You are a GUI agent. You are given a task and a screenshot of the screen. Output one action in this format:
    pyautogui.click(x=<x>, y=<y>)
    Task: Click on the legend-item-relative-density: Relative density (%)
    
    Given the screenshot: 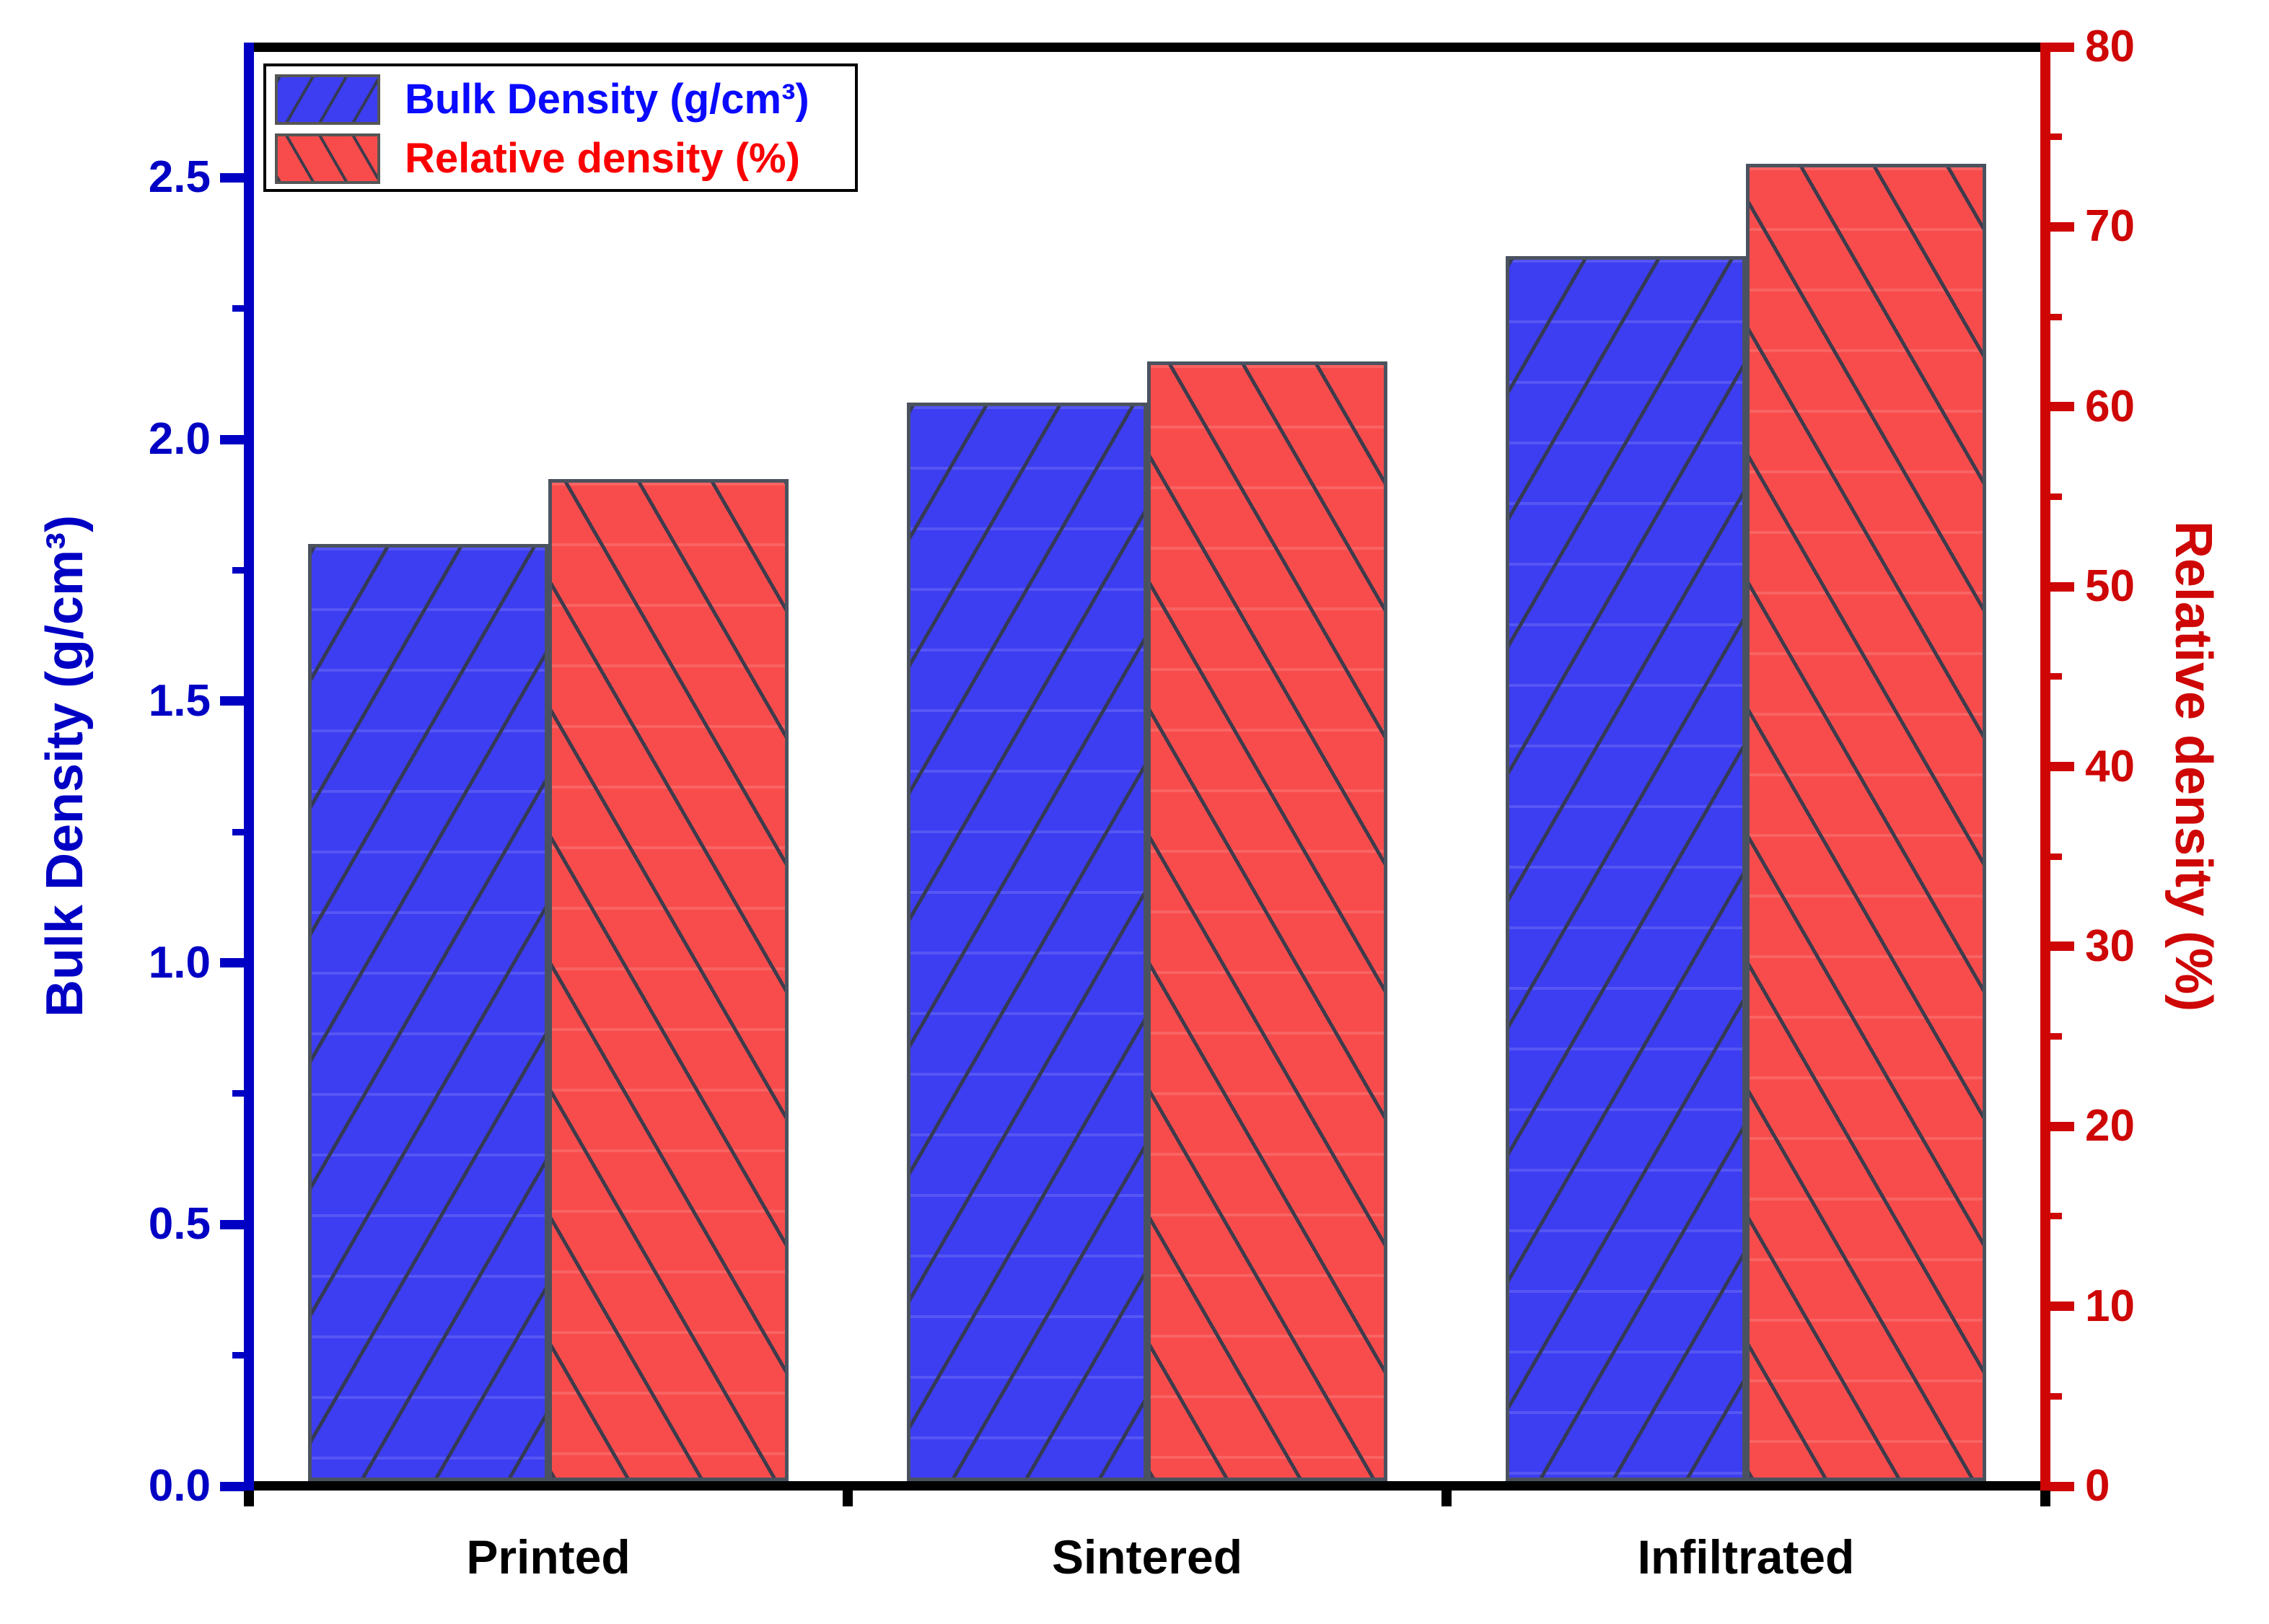 What is the action you would take?
    pyautogui.click(x=537, y=159)
    